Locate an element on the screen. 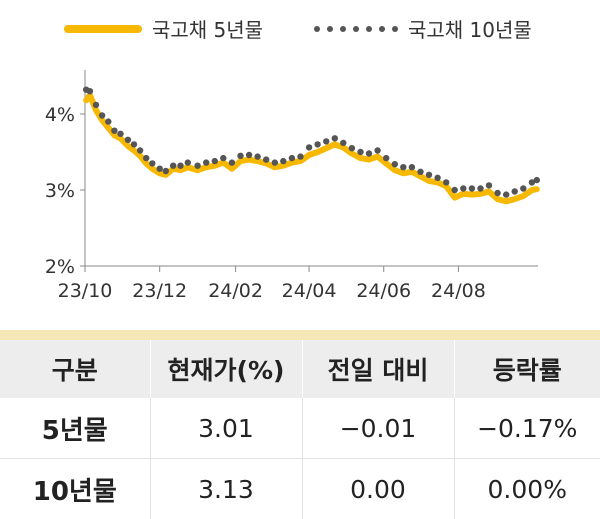  legend-item-5y: 국고채 5년물 is located at coordinates (163, 28).